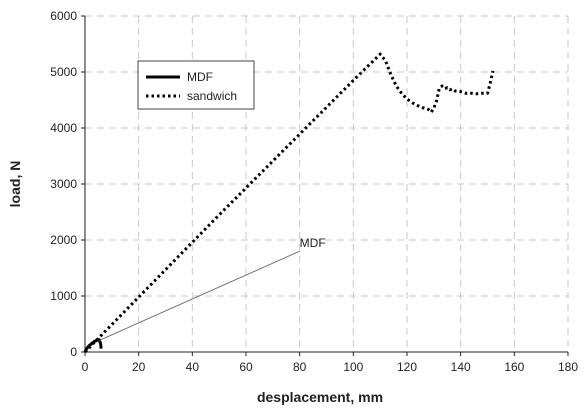 Image resolution: width=588 pixels, height=410 pixels. I want to click on x-tick-label: 80, so click(300, 367).